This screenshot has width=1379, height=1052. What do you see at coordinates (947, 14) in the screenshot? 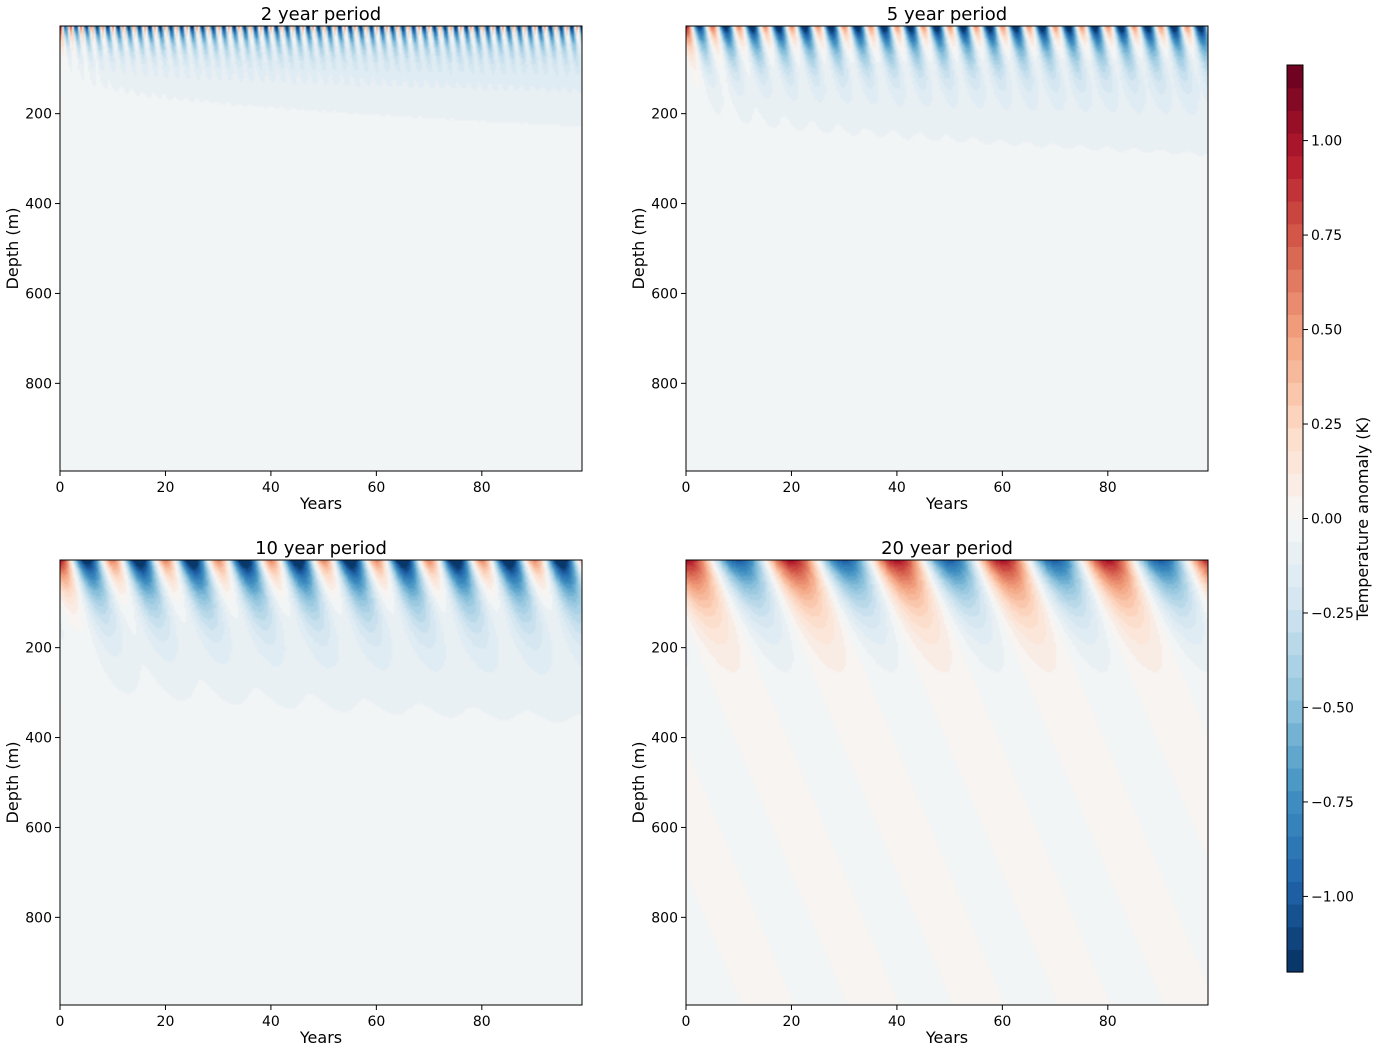
I see `panel-title: 5 year period` at bounding box center [947, 14].